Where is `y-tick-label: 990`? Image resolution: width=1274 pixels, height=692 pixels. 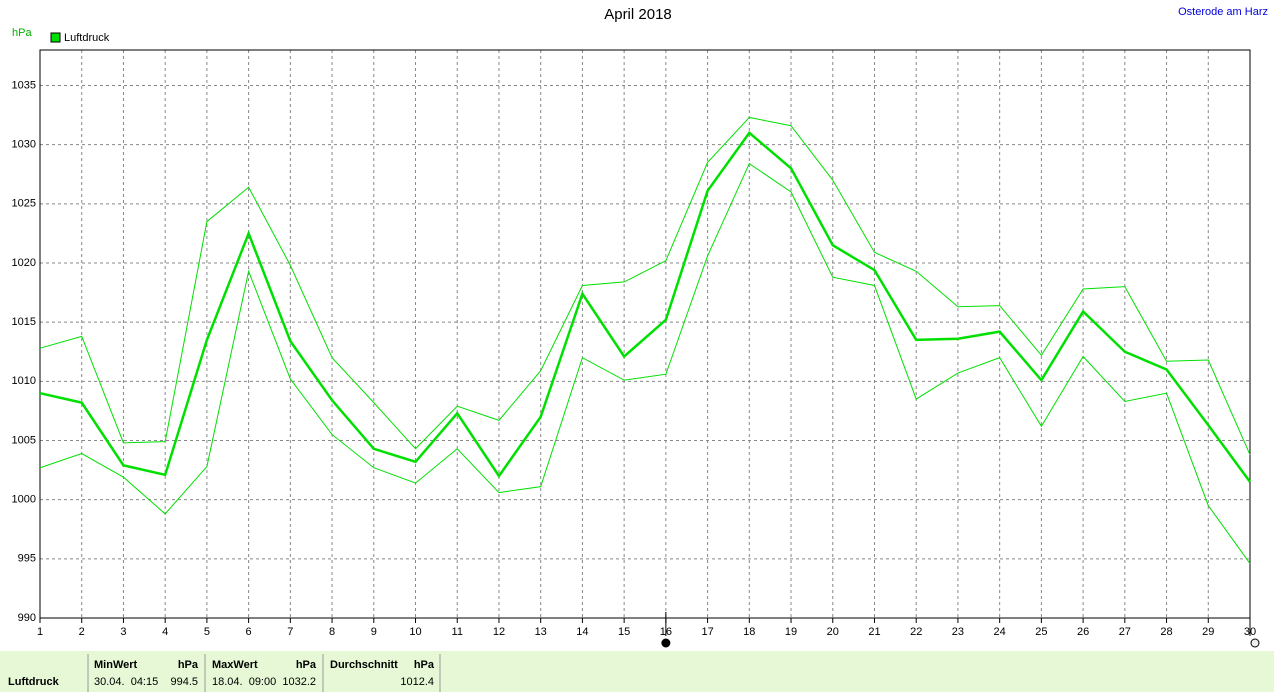 y-tick-label: 990 is located at coordinates (27, 618).